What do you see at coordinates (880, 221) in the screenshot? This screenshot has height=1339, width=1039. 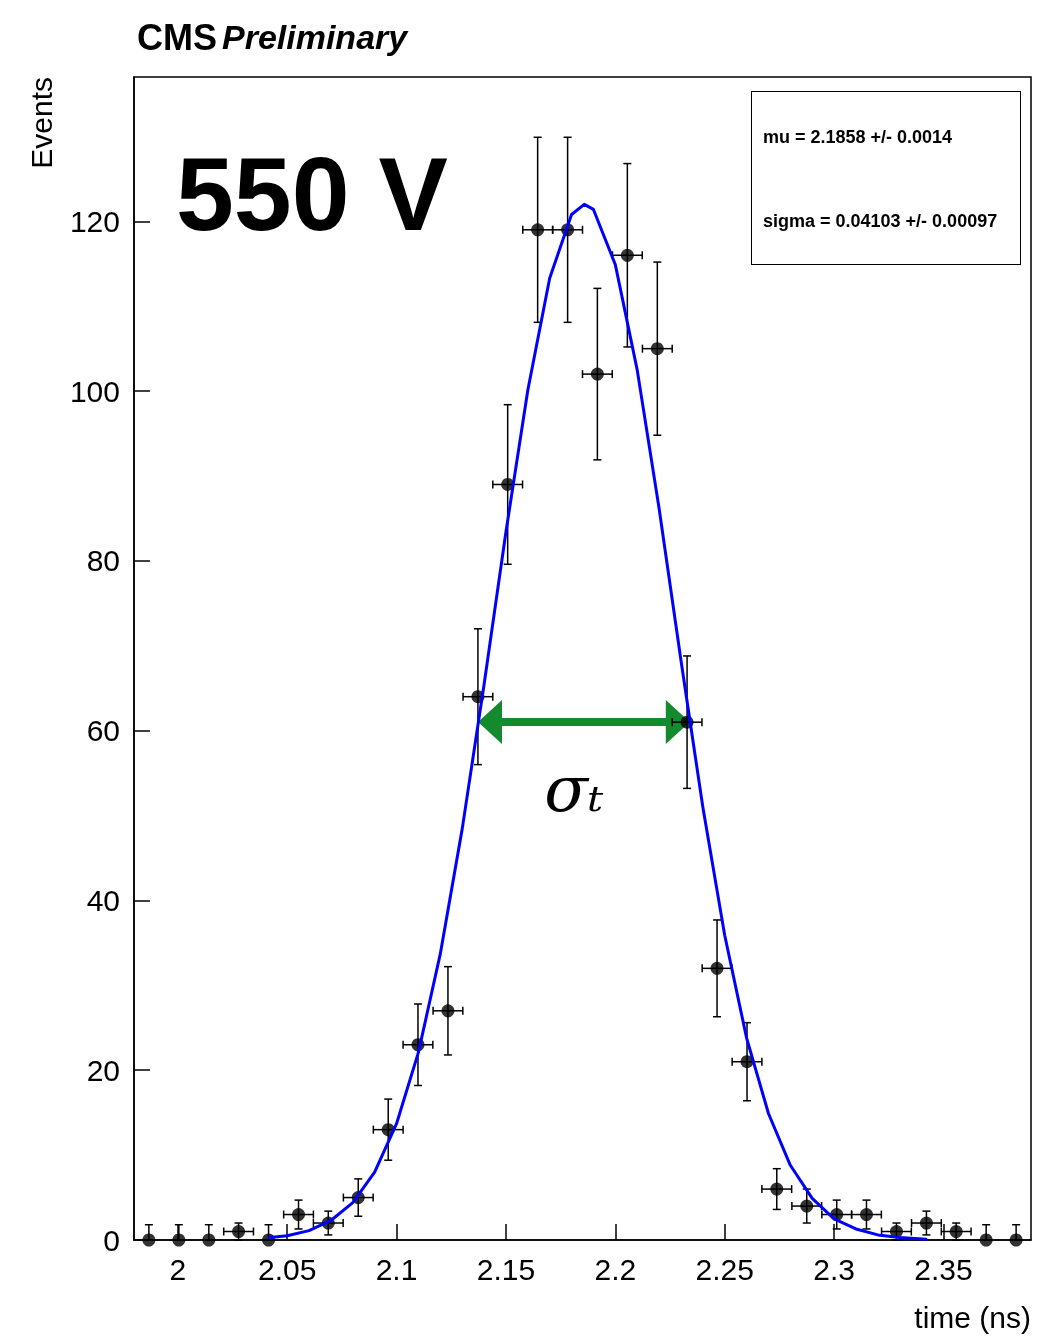 I see `annotation: sigma = 0.04103 +/- 0.00097` at bounding box center [880, 221].